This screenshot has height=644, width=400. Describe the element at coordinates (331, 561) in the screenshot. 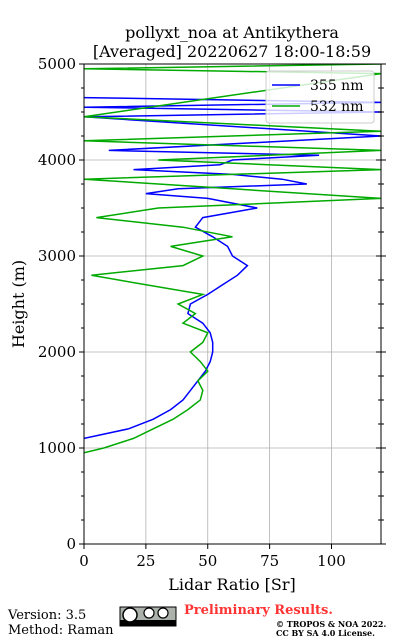

I see `x-tick-label: 100` at that location.